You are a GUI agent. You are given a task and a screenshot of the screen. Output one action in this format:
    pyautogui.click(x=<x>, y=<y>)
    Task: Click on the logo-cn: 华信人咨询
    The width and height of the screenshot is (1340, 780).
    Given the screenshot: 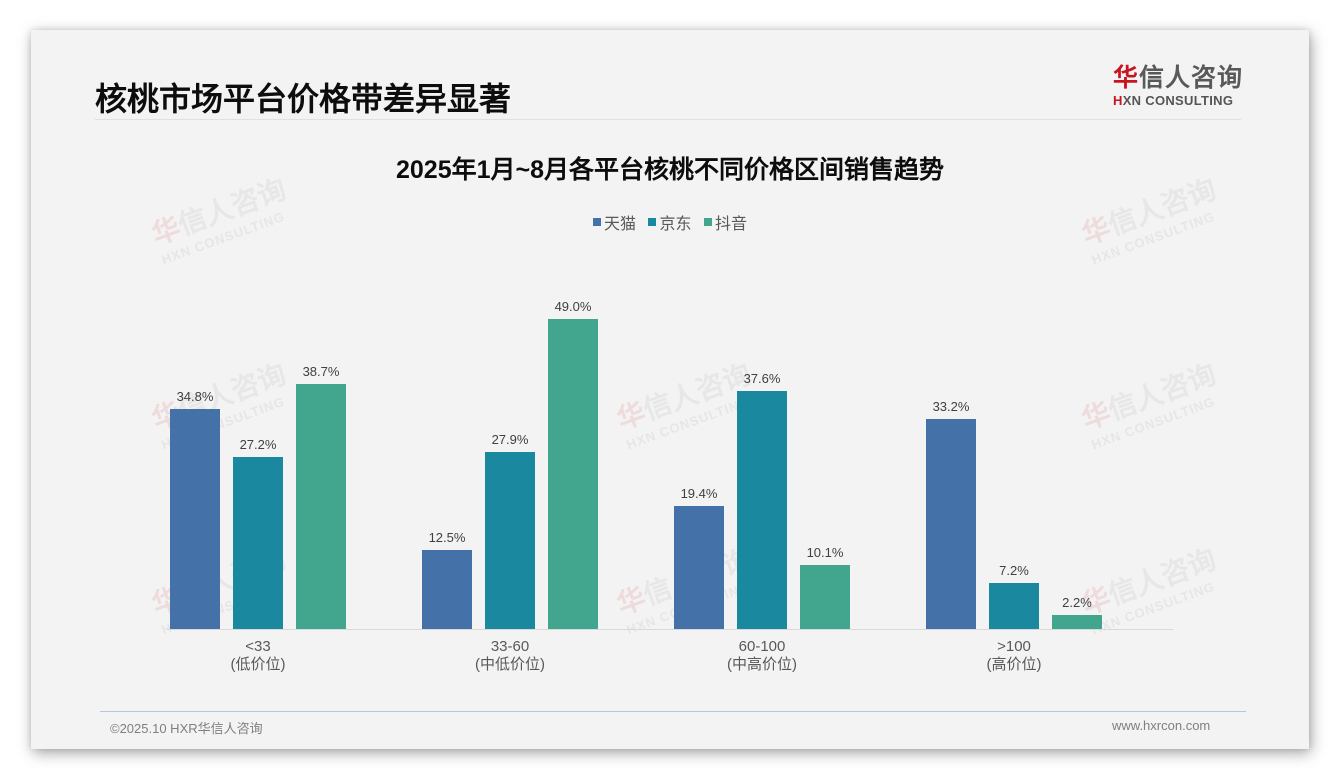 What is the action you would take?
    pyautogui.click(x=1178, y=78)
    